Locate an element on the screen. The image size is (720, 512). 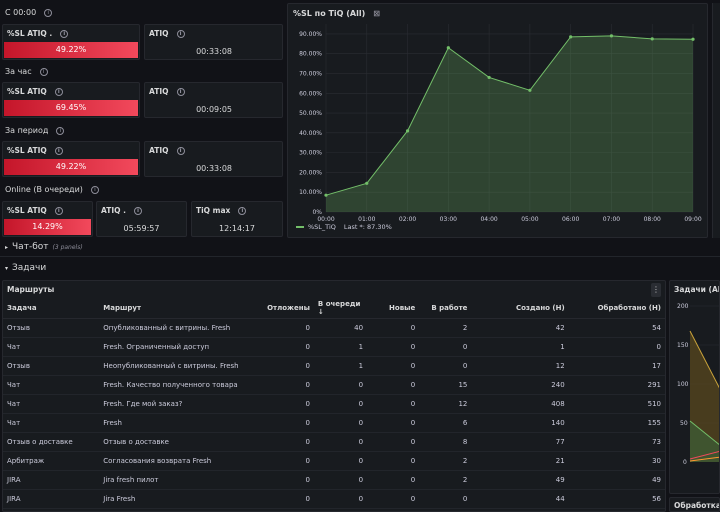
table-row: JIRA Jira Fresh 0 0 0 0 44 56 is located at coordinates (334, 499).